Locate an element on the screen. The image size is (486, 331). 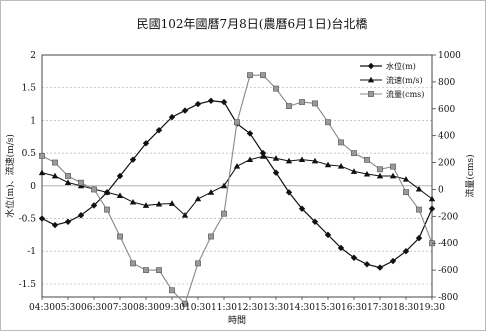
left-tick-label: -1 is located at coordinates (31, 252).